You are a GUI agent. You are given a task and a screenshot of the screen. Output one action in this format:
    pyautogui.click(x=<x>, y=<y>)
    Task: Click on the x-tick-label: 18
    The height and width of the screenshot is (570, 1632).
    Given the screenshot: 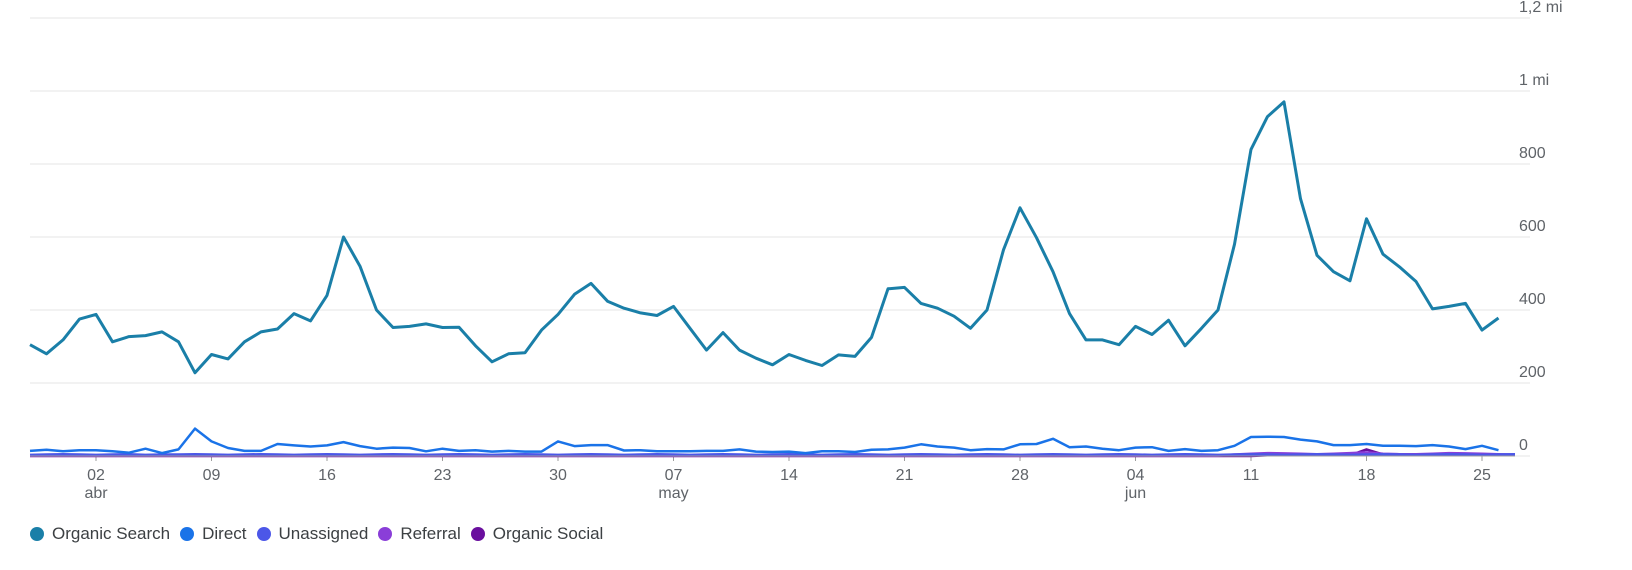 What is the action you would take?
    pyautogui.click(x=1367, y=475)
    